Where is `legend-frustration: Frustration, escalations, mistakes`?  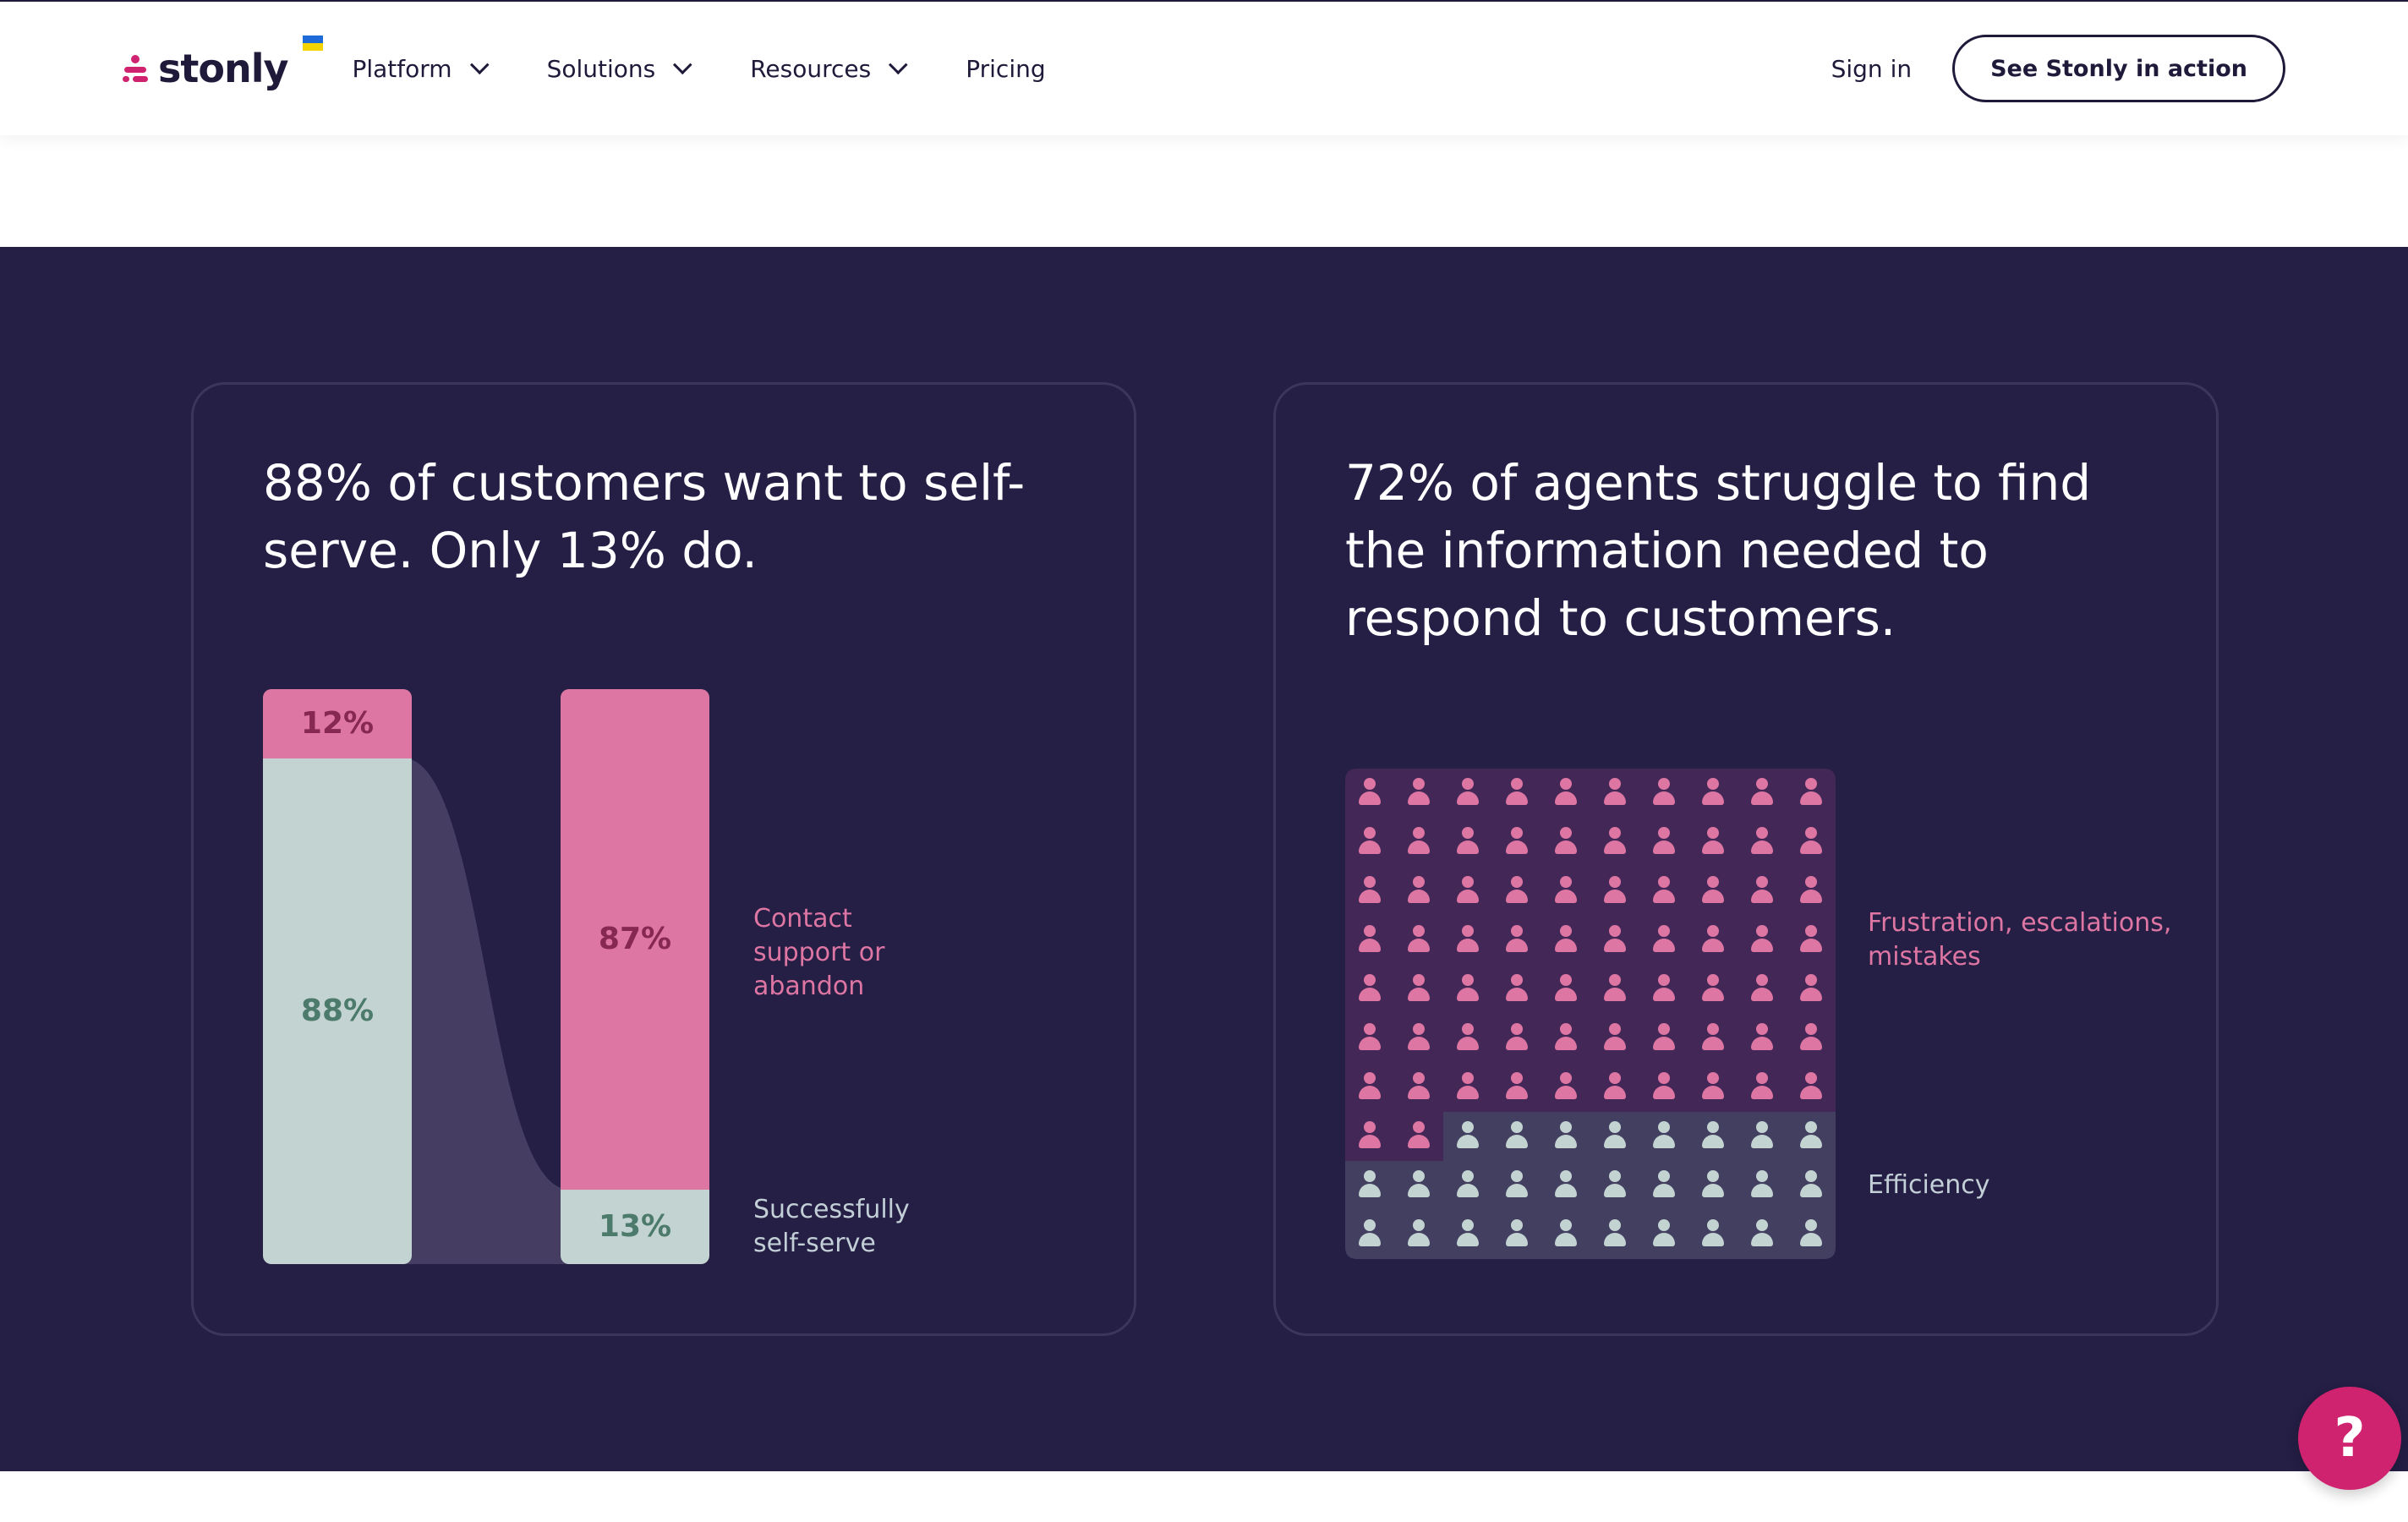 legend-frustration: Frustration, escalations, mistakes is located at coordinates (2020, 940).